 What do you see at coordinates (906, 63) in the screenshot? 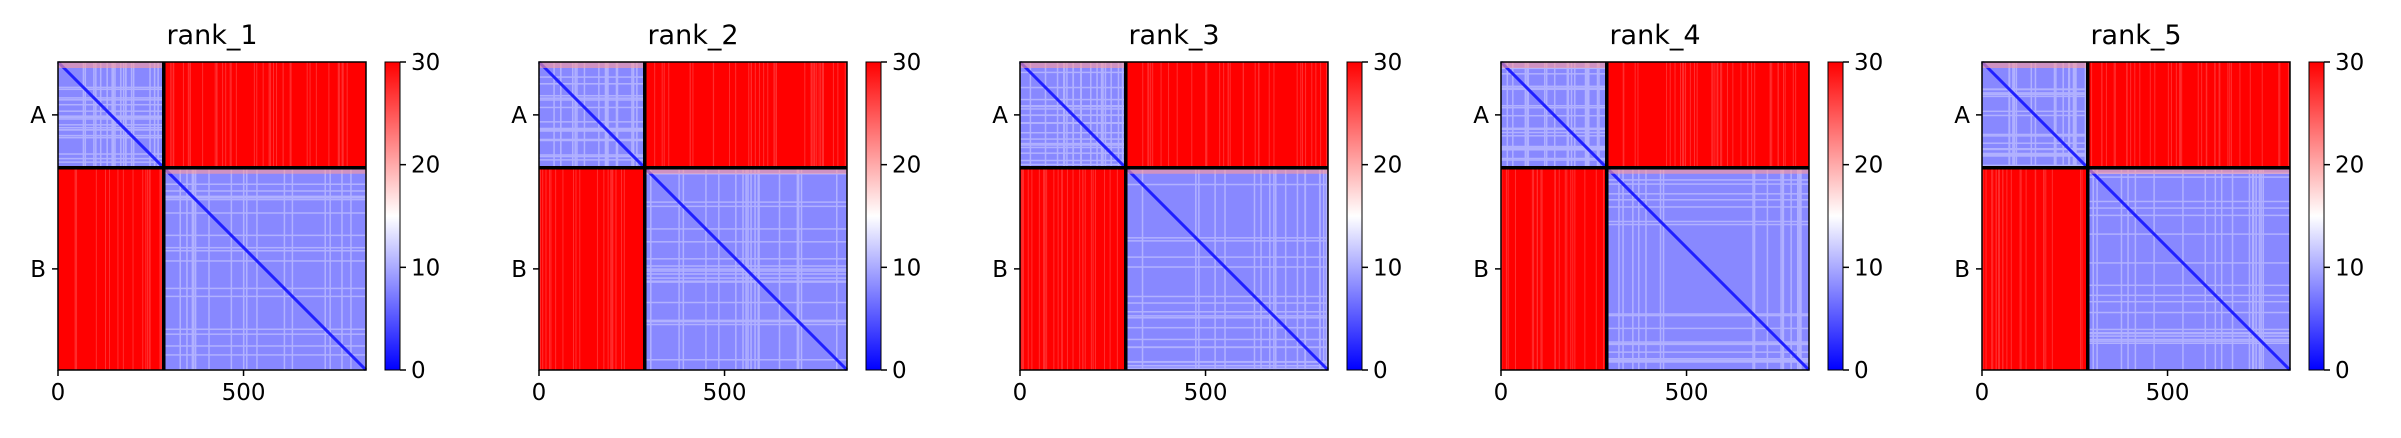
I see `colorbar-tick-label: 30` at bounding box center [906, 63].